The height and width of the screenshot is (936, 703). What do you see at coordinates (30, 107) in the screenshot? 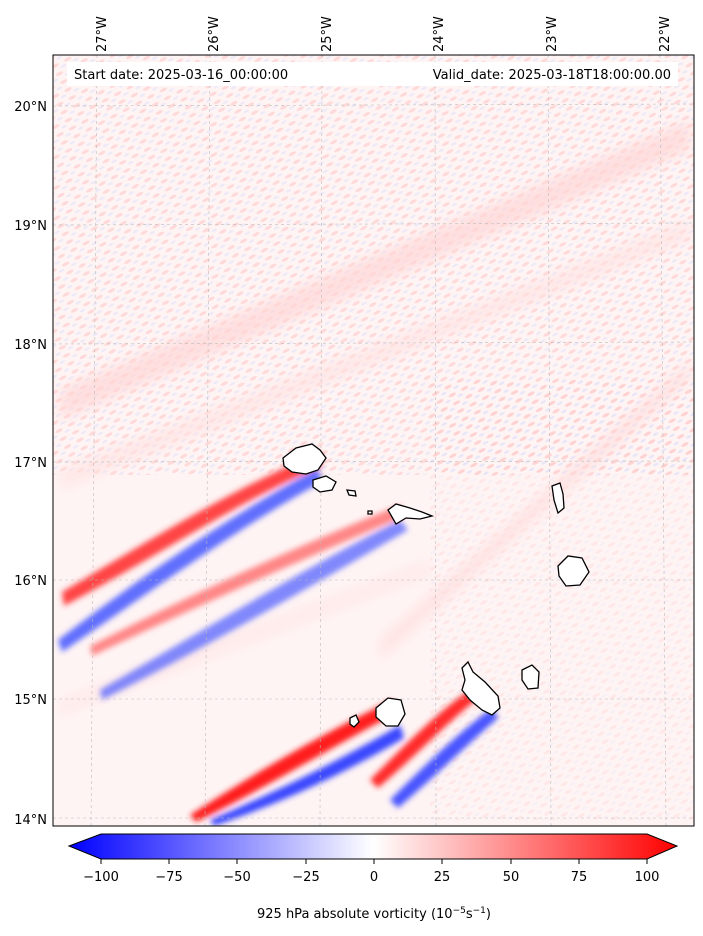
I see `lat-label-20n: 20°N` at bounding box center [30, 107].